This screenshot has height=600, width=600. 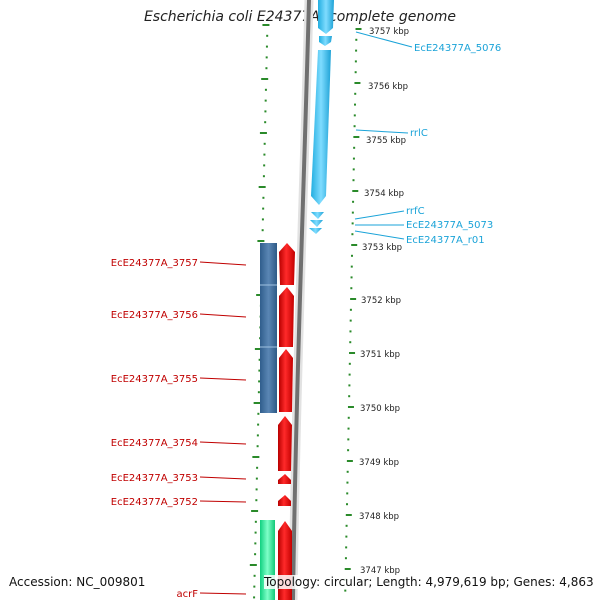 What do you see at coordinates (415, 211) in the screenshot?
I see `feature-label: rrfC` at bounding box center [415, 211].